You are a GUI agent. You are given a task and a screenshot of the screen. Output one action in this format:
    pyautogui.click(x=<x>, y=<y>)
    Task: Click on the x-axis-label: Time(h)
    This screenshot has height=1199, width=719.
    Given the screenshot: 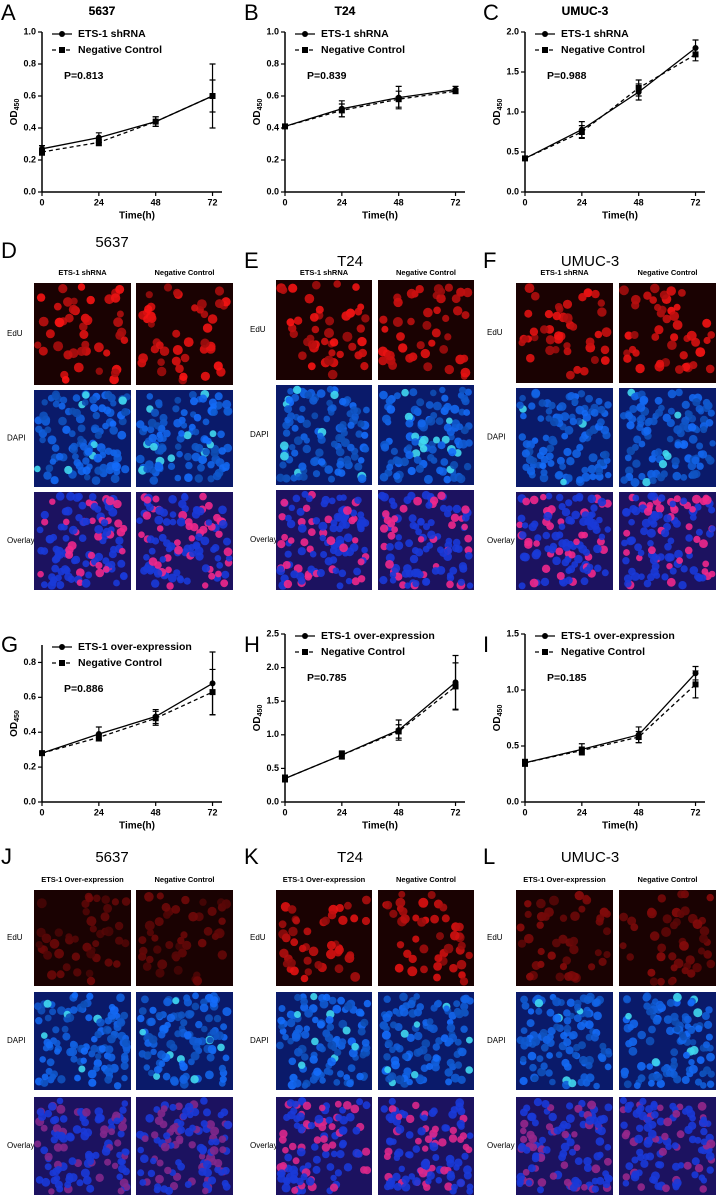 What is the action you would take?
    pyautogui.click(x=137, y=216)
    